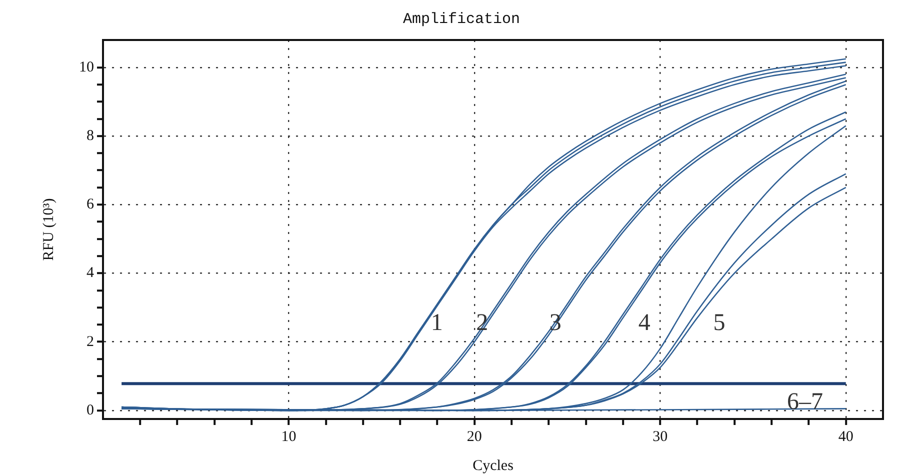 This screenshot has height=475, width=909. What do you see at coordinates (86, 67) in the screenshot?
I see `y-tick-label: 10` at bounding box center [86, 67].